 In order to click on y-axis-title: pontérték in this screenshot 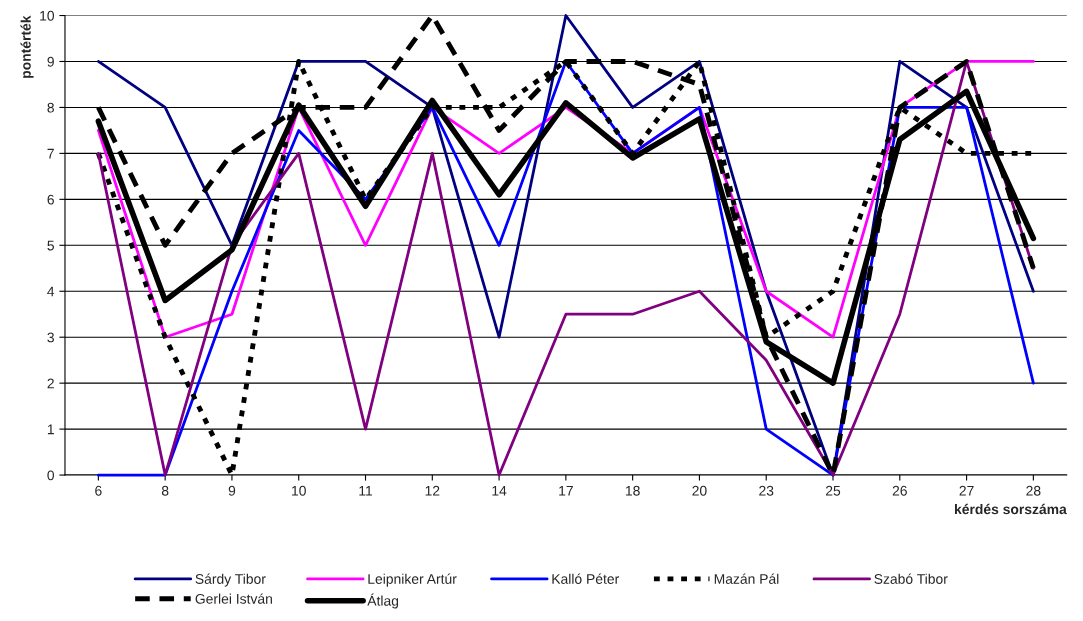, I will do `click(27, 46)`.